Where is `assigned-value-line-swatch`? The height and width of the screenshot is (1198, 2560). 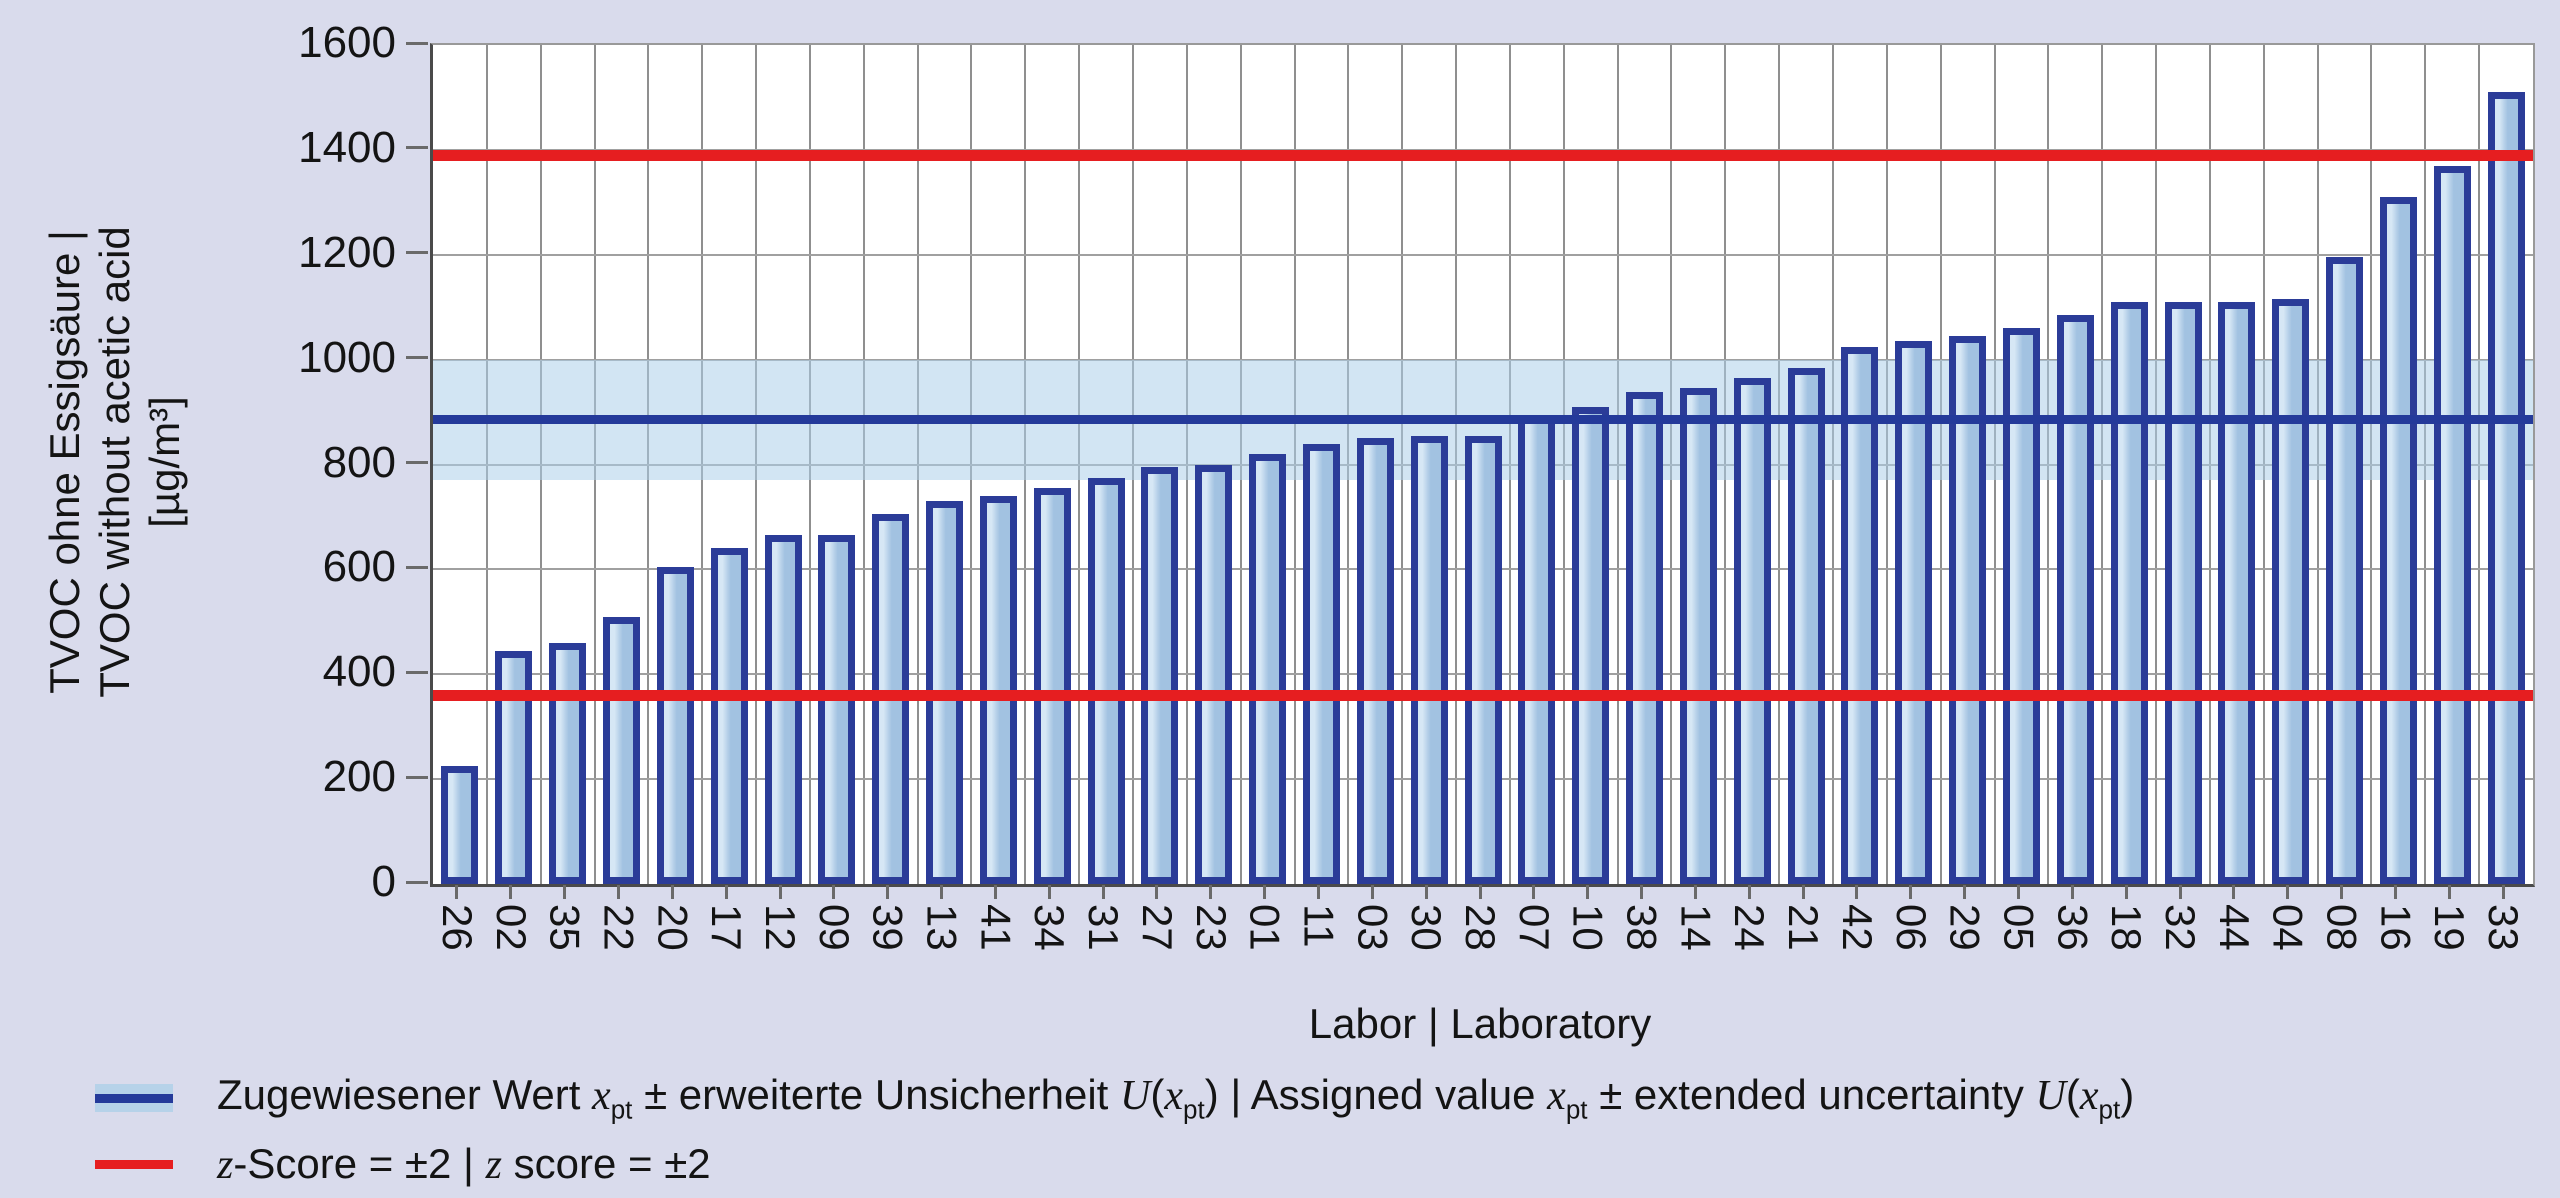
assigned-value-line-swatch is located at coordinates (134, 1098).